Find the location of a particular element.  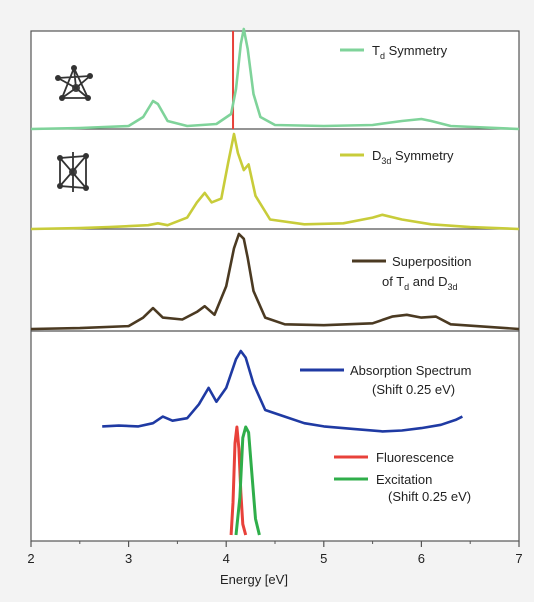

x-tick-label: 7 is located at coordinates (518, 558).